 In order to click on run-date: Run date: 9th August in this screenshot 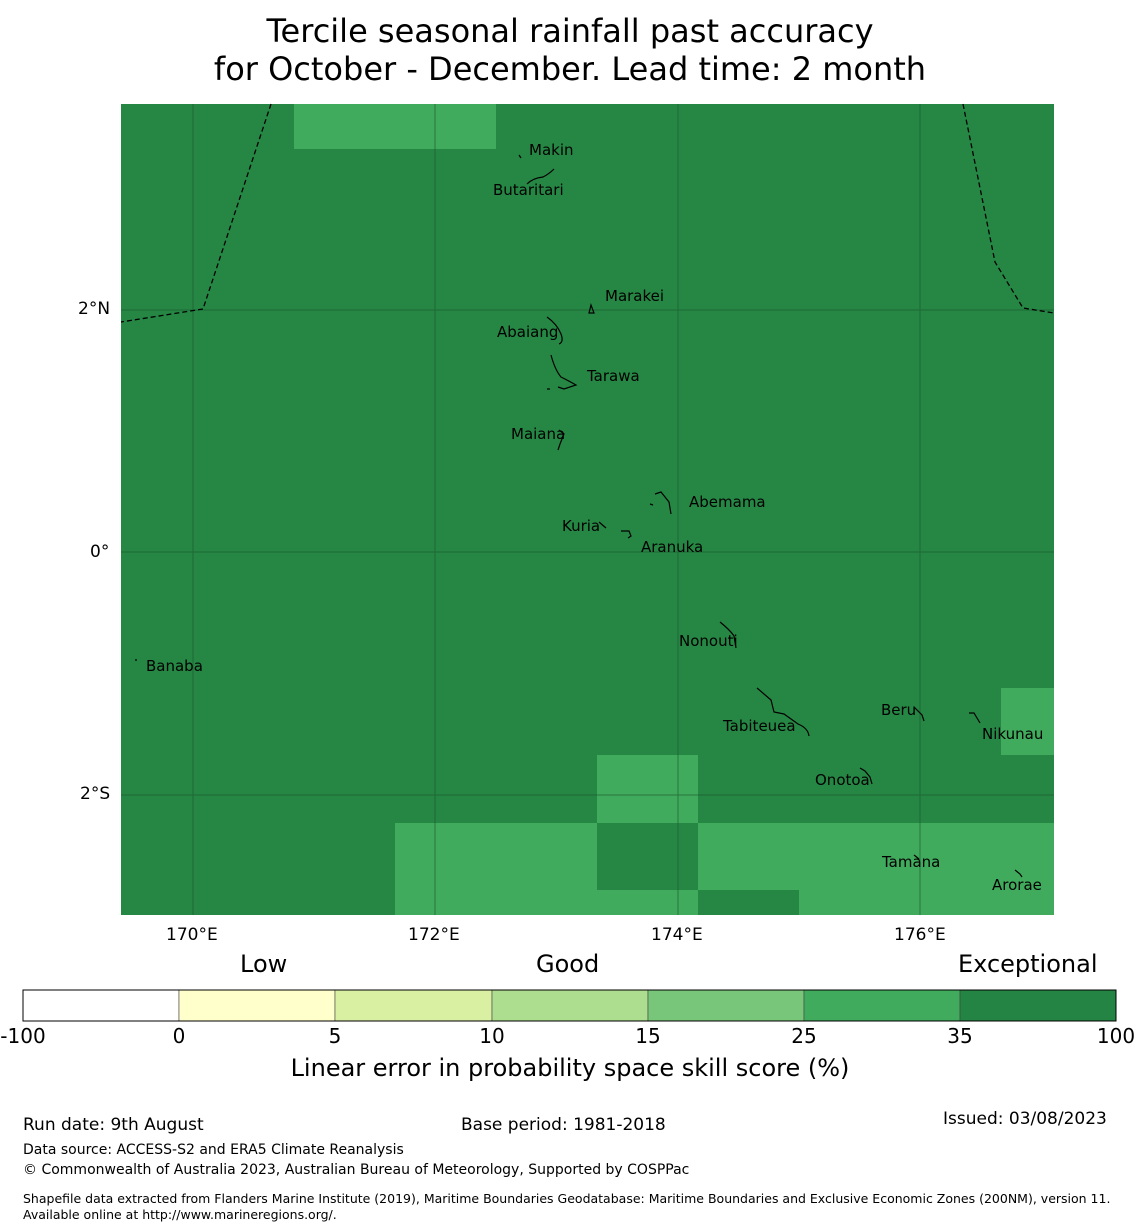, I will do `click(113, 1125)`.